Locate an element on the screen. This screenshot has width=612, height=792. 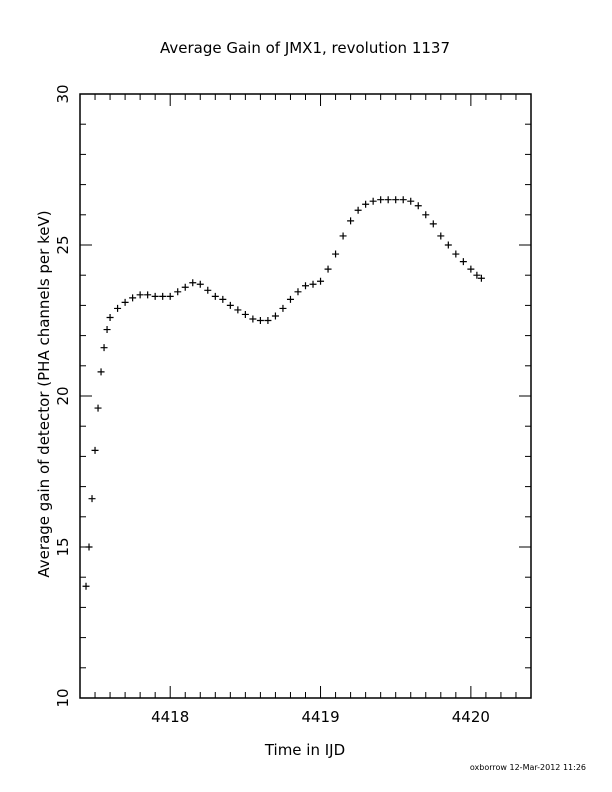
y-tick-label: 10 is located at coordinates (63, 697).